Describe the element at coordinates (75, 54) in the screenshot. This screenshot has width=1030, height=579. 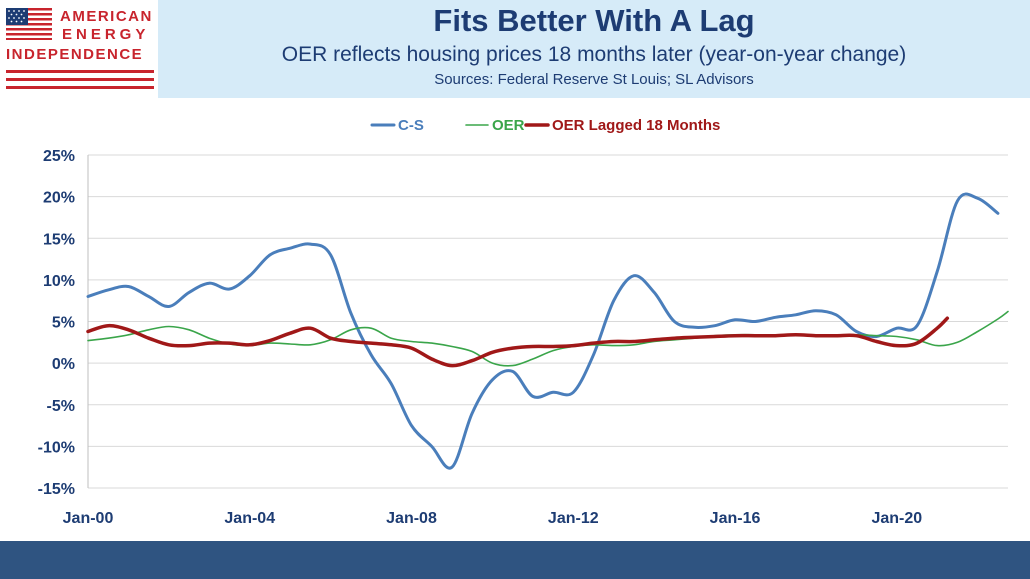
I see `logo-line-independence: INDEPENDENCE` at that location.